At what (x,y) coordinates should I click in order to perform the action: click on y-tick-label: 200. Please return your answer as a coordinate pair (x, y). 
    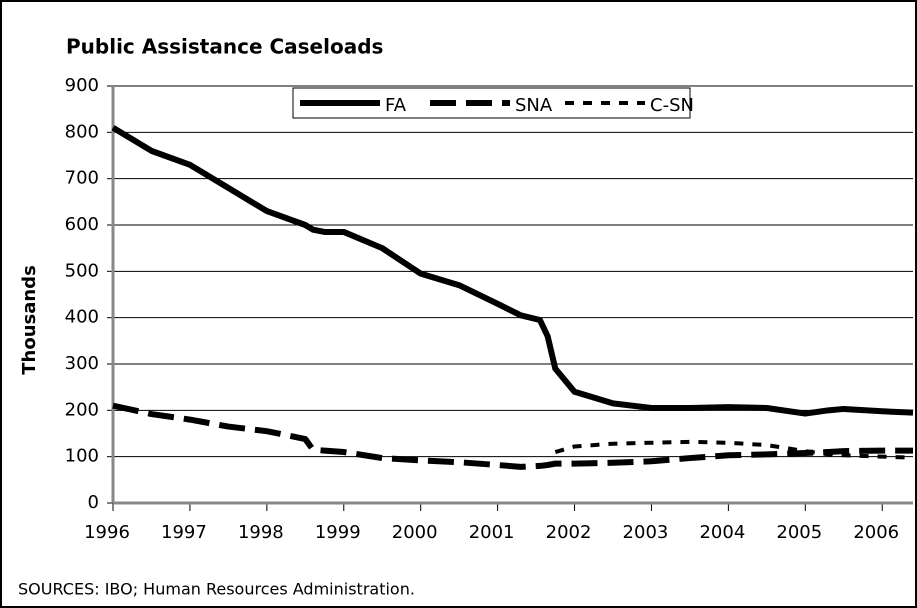
    Looking at the image, I should click on (82, 409).